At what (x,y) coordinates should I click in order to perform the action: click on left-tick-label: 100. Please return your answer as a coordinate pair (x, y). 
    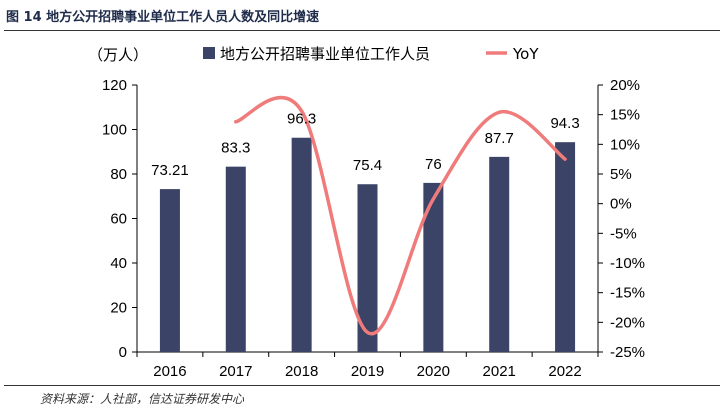
    Looking at the image, I should click on (114, 130).